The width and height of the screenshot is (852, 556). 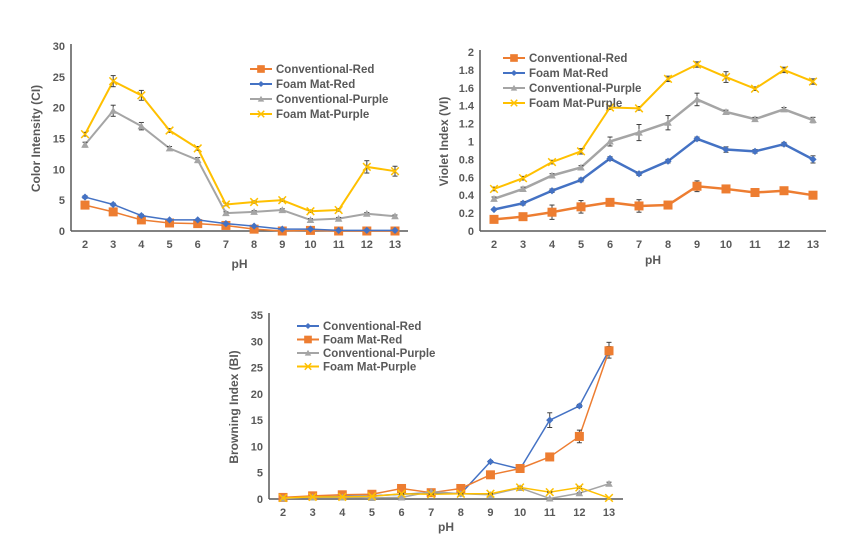 I want to click on y-tick-label: 25, so click(x=257, y=369).